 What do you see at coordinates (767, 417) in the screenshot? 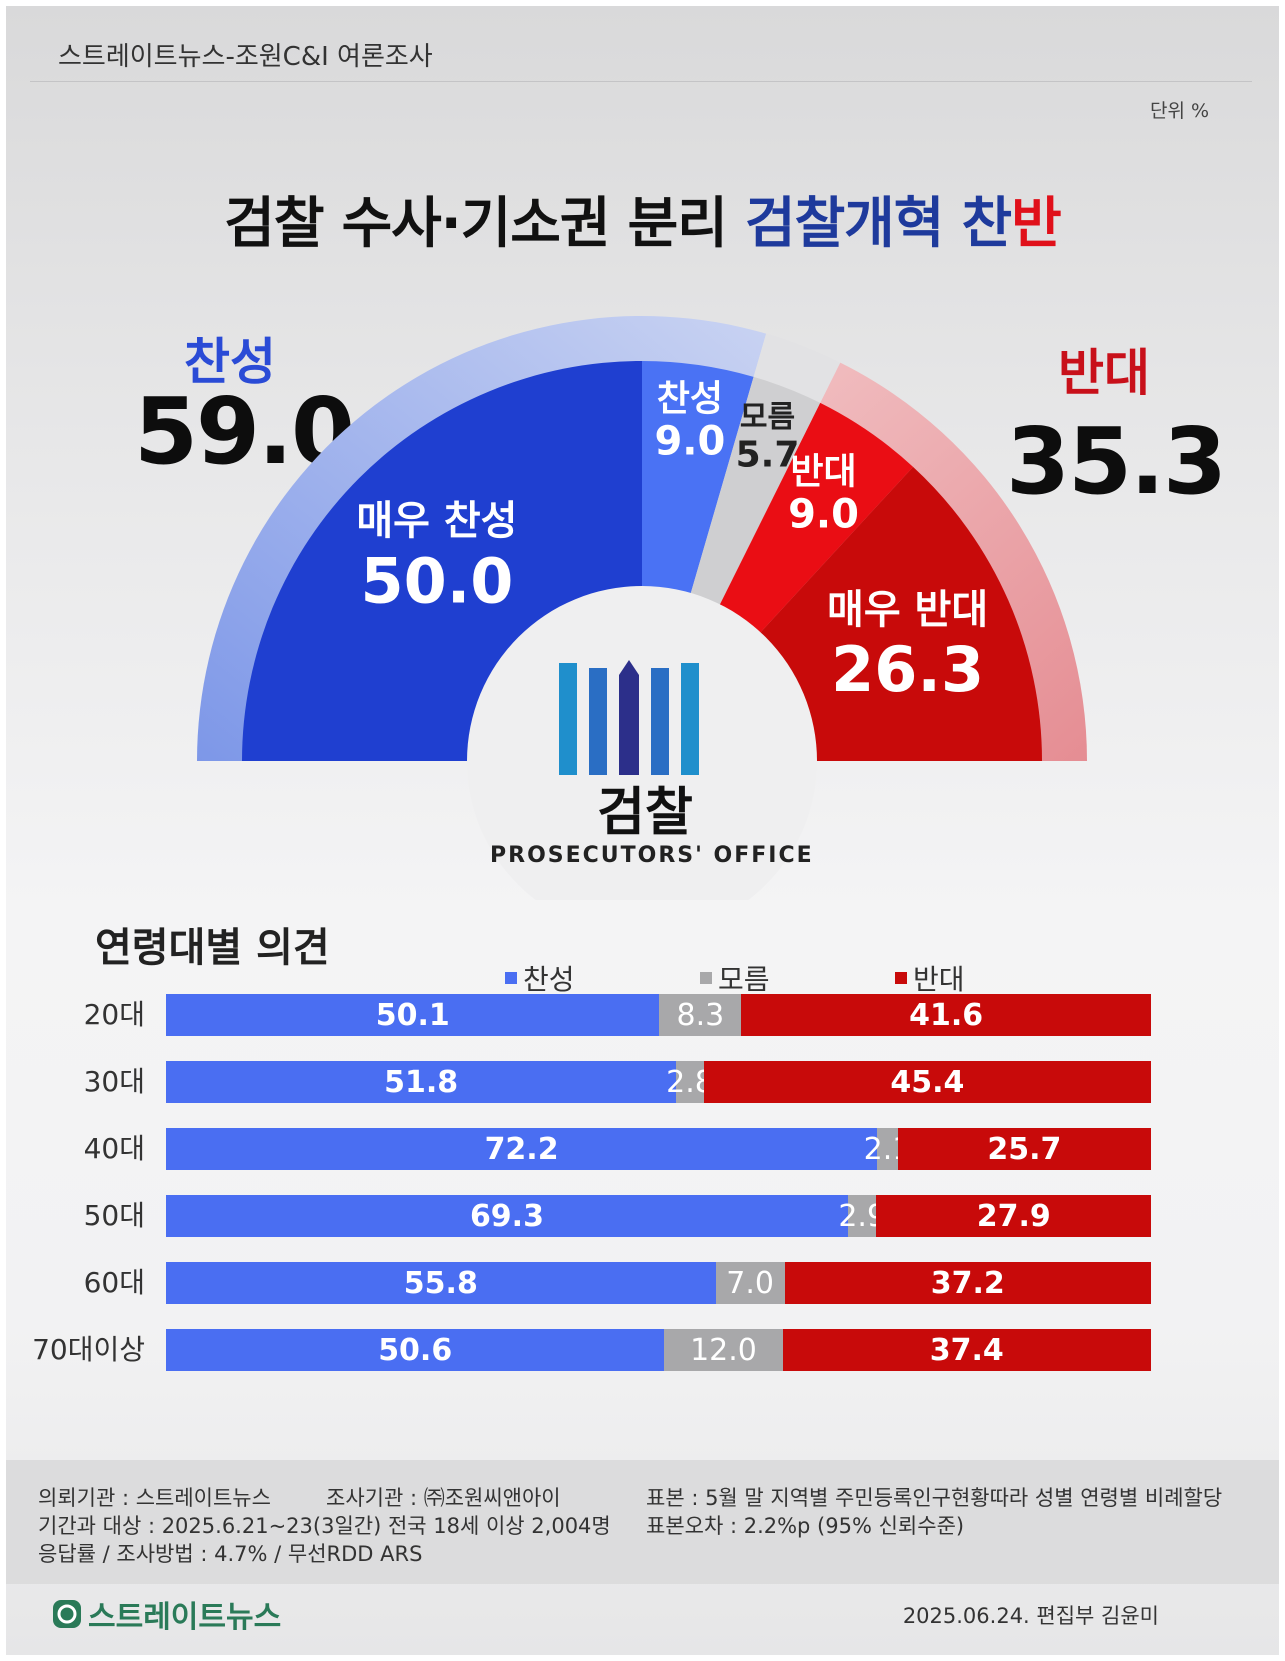
I see `slice-label-dk: 모름` at bounding box center [767, 417].